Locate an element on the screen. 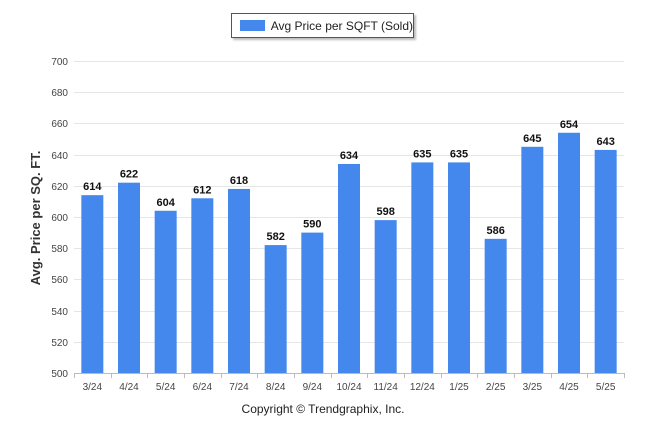 This screenshot has height=434, width=646. x-tick-label: 6/24 is located at coordinates (203, 387).